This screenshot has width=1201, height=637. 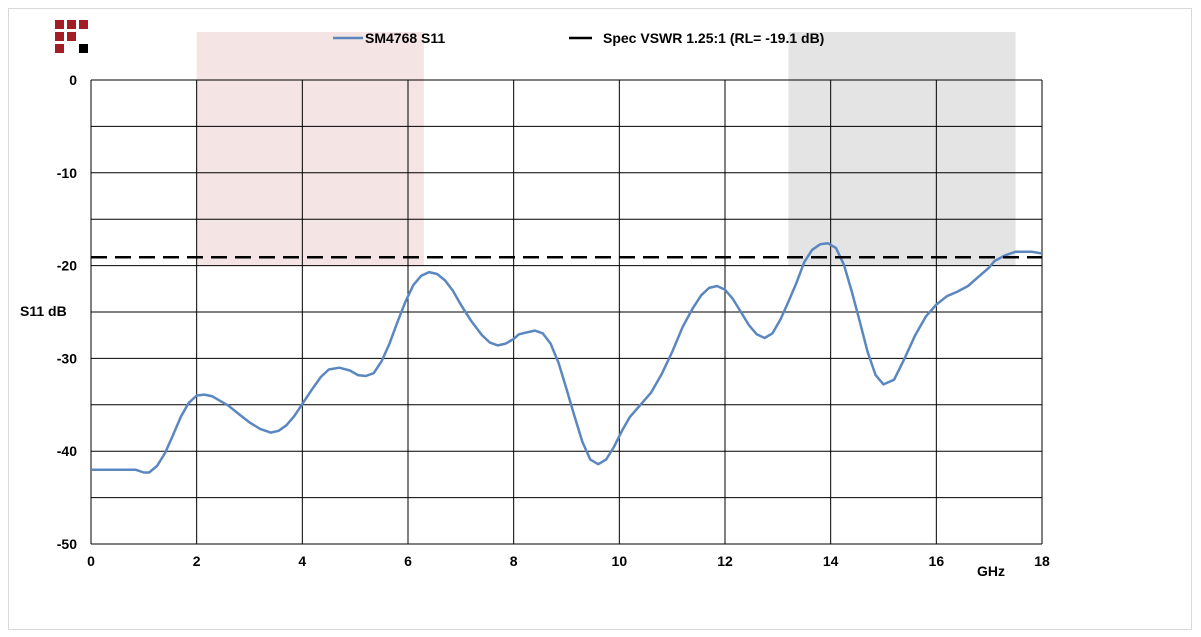 I want to click on x-axis-unit-label: GHz, so click(x=991, y=571).